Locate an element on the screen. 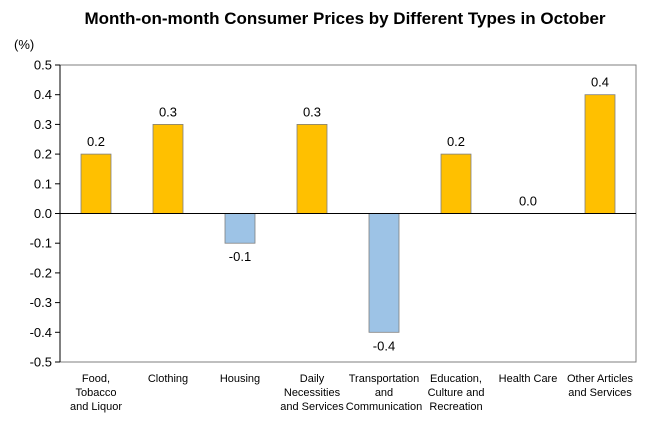 This screenshot has width=660, height=440. y-tick-label: 0.0 is located at coordinates (43, 213).